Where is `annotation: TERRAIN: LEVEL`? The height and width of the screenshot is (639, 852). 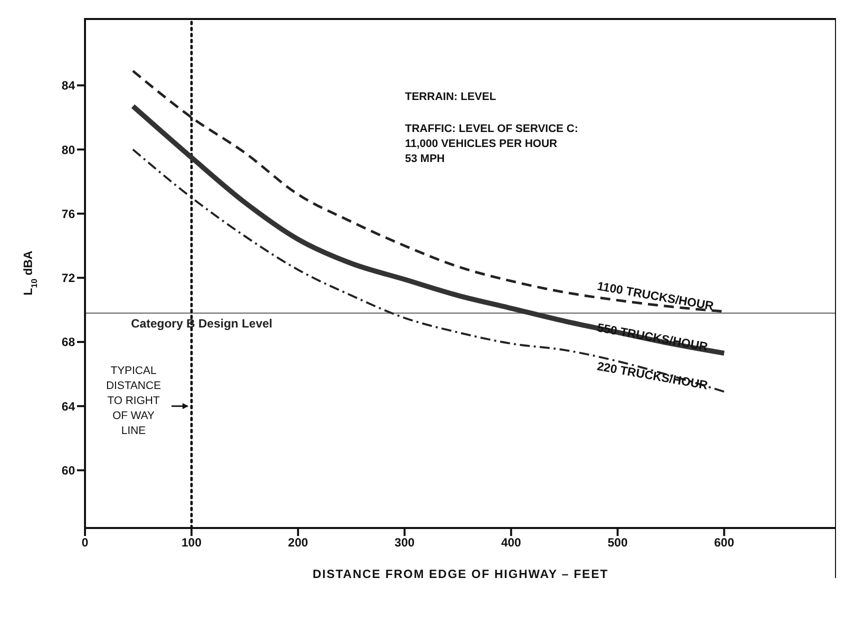 annotation: TERRAIN: LEVEL is located at coordinates (450, 97).